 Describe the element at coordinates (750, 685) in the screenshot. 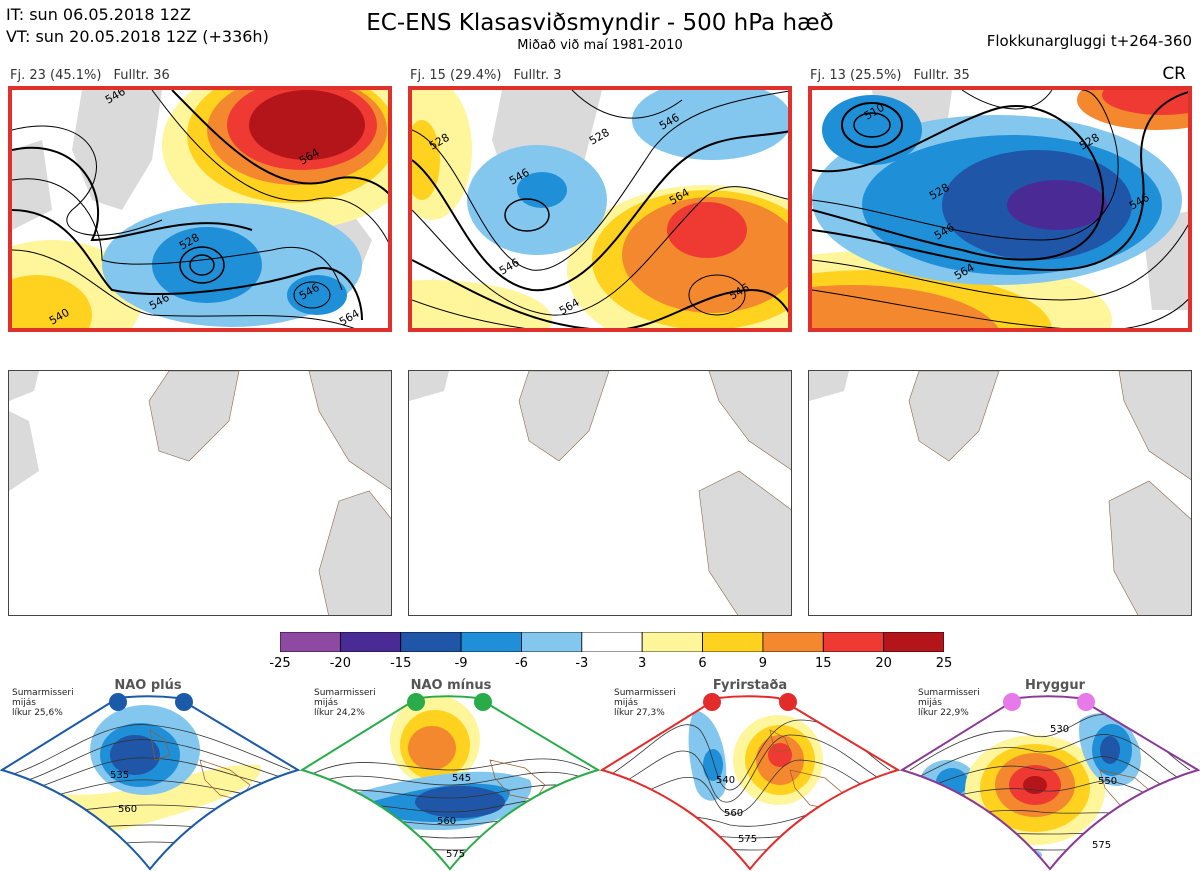

I see `regime-title-blocking: Fyrirstaða` at that location.